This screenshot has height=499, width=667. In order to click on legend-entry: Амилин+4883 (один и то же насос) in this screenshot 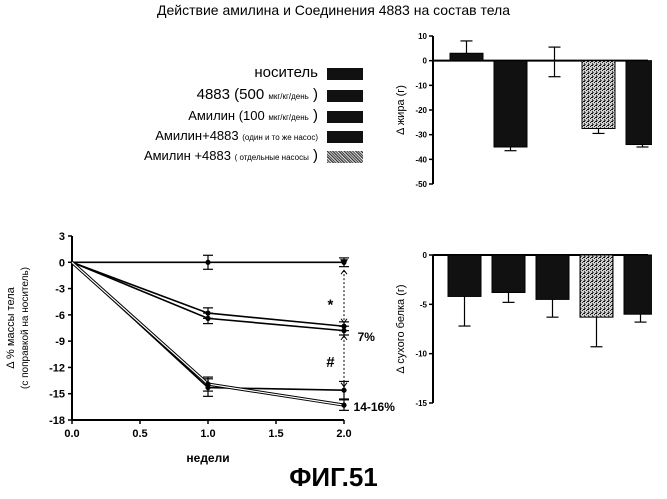, I will do `click(236, 136)`.